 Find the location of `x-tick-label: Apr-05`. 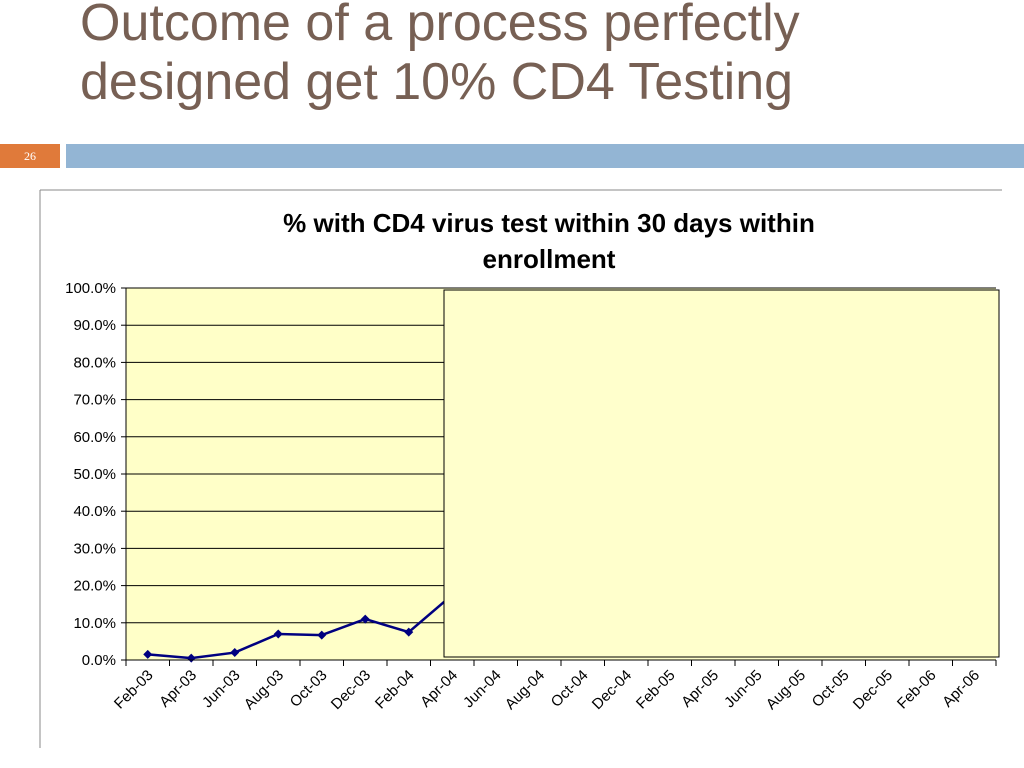

x-tick-label: Apr-05 is located at coordinates (700, 689).